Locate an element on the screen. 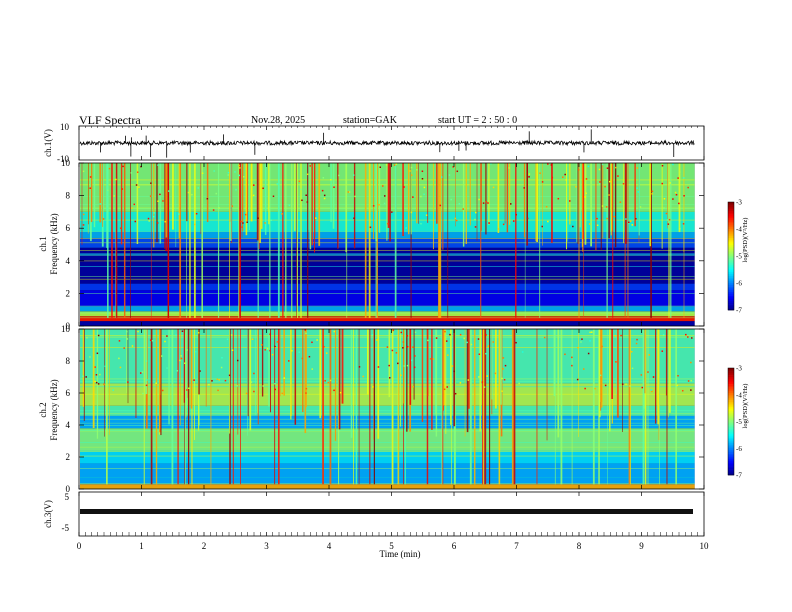 This screenshot has width=792, height=612. ch2-colorbar-label: log(PSD)(V²/Hz) is located at coordinates (745, 406).